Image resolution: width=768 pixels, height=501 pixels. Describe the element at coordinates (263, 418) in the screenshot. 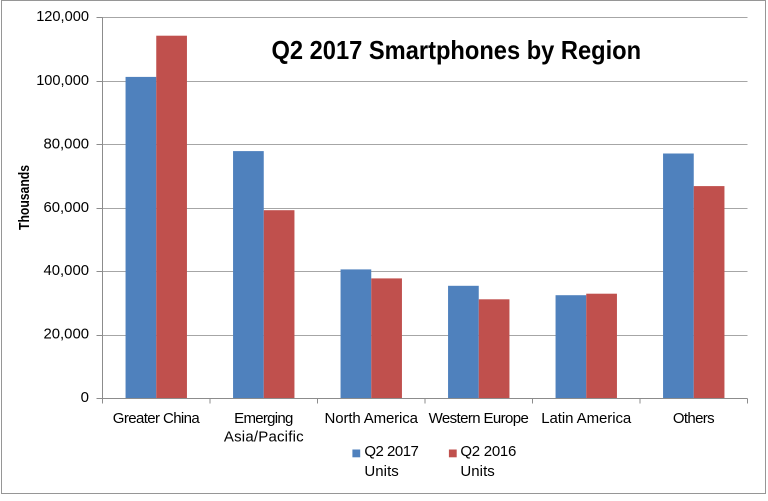

I see `svg-text: Emerging` at that location.